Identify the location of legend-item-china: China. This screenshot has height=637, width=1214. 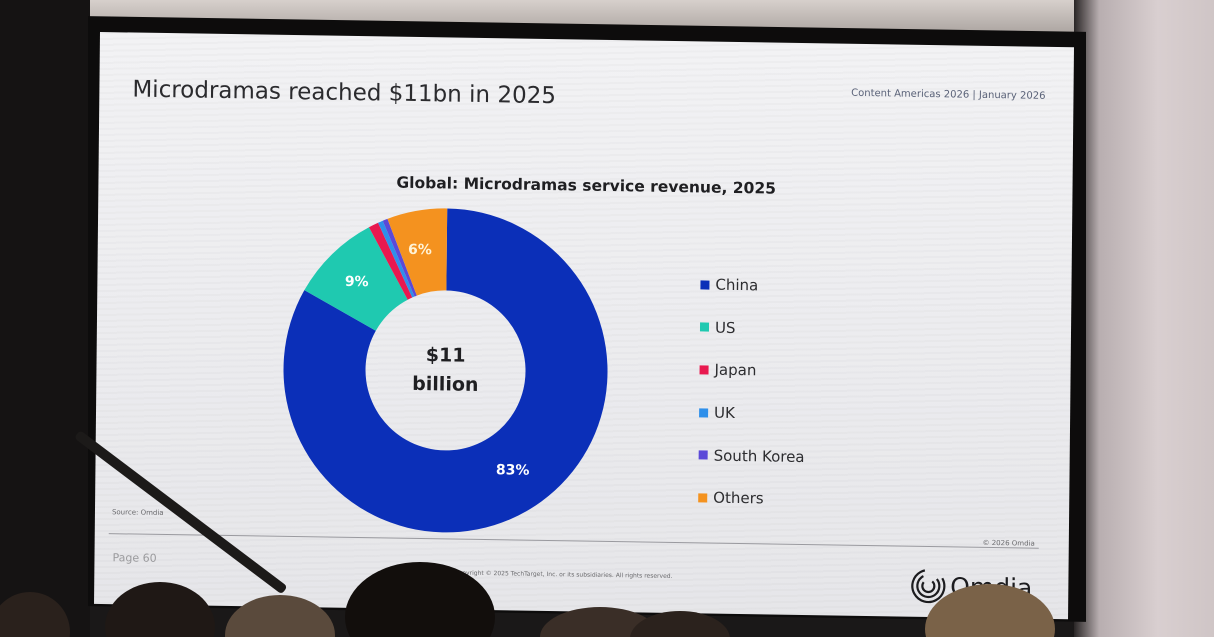
(753, 285).